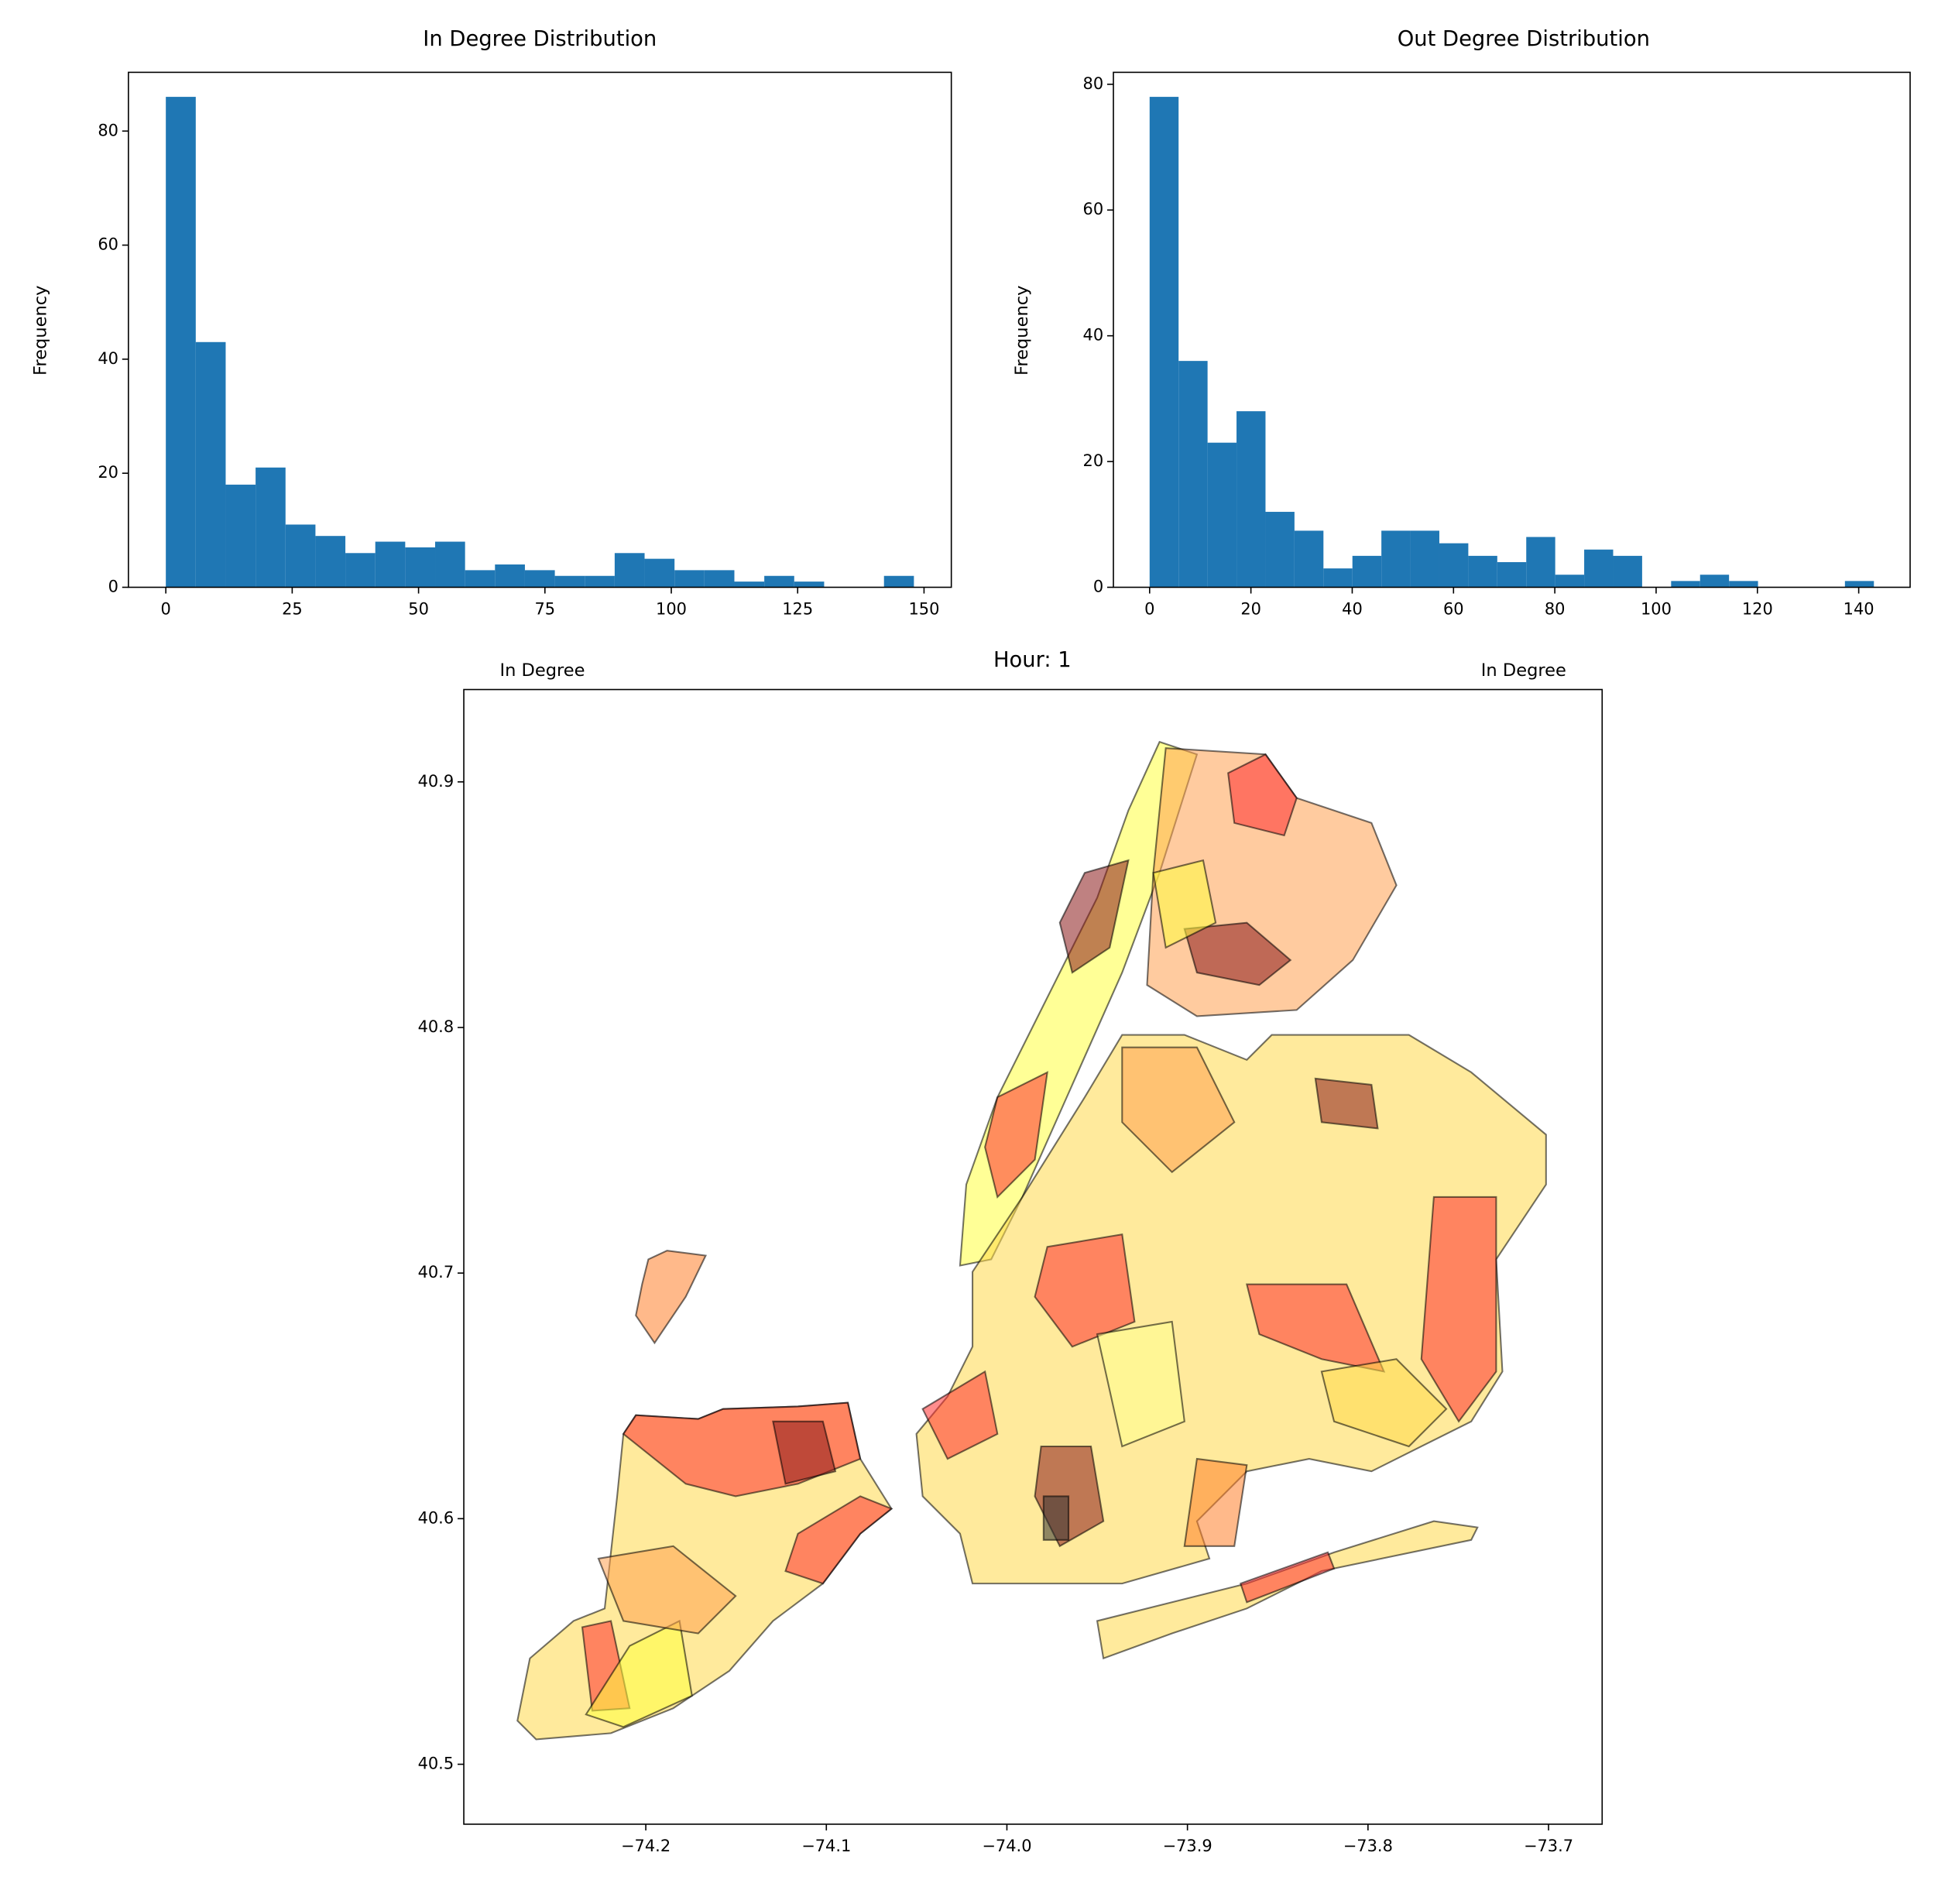 The image size is (1955, 1904). What do you see at coordinates (436, 782) in the screenshot?
I see `y-tick-label: 40.9` at bounding box center [436, 782].